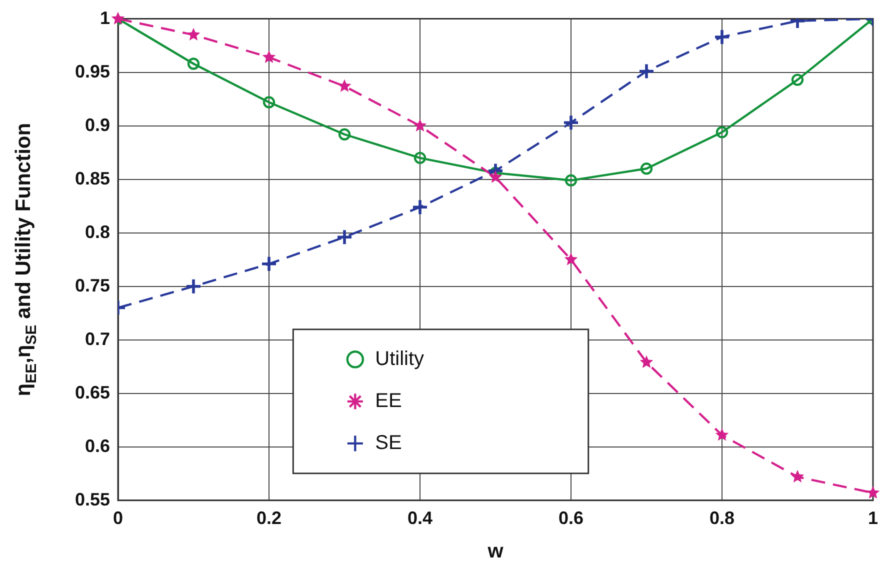 The width and height of the screenshot is (886, 568). I want to click on y-tick-label: 1, so click(105, 18).